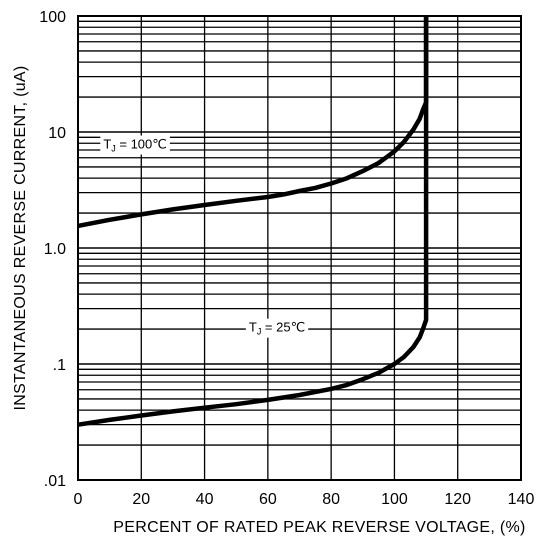 This screenshot has height=540, width=548. What do you see at coordinates (521, 499) in the screenshot?
I see `x-tick-label: 140` at bounding box center [521, 499].